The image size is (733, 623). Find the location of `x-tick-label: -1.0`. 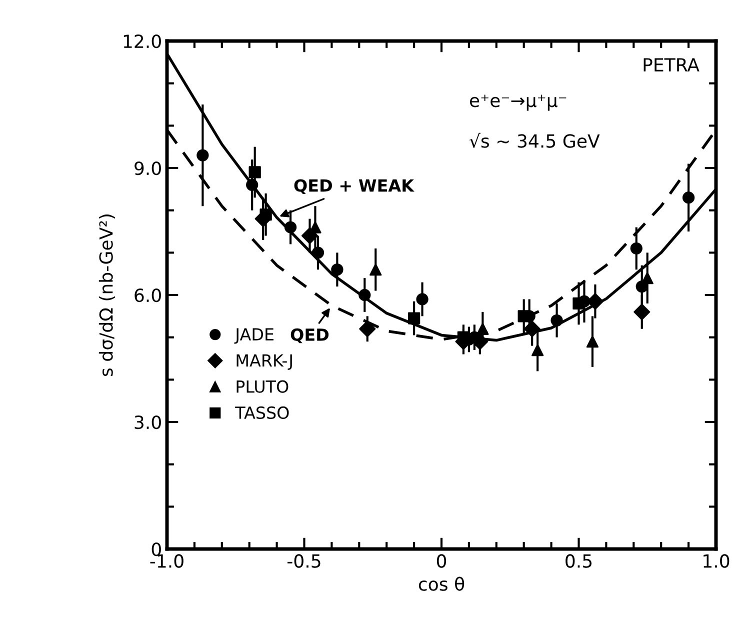

x-tick-label: -1.0 is located at coordinates (167, 561).